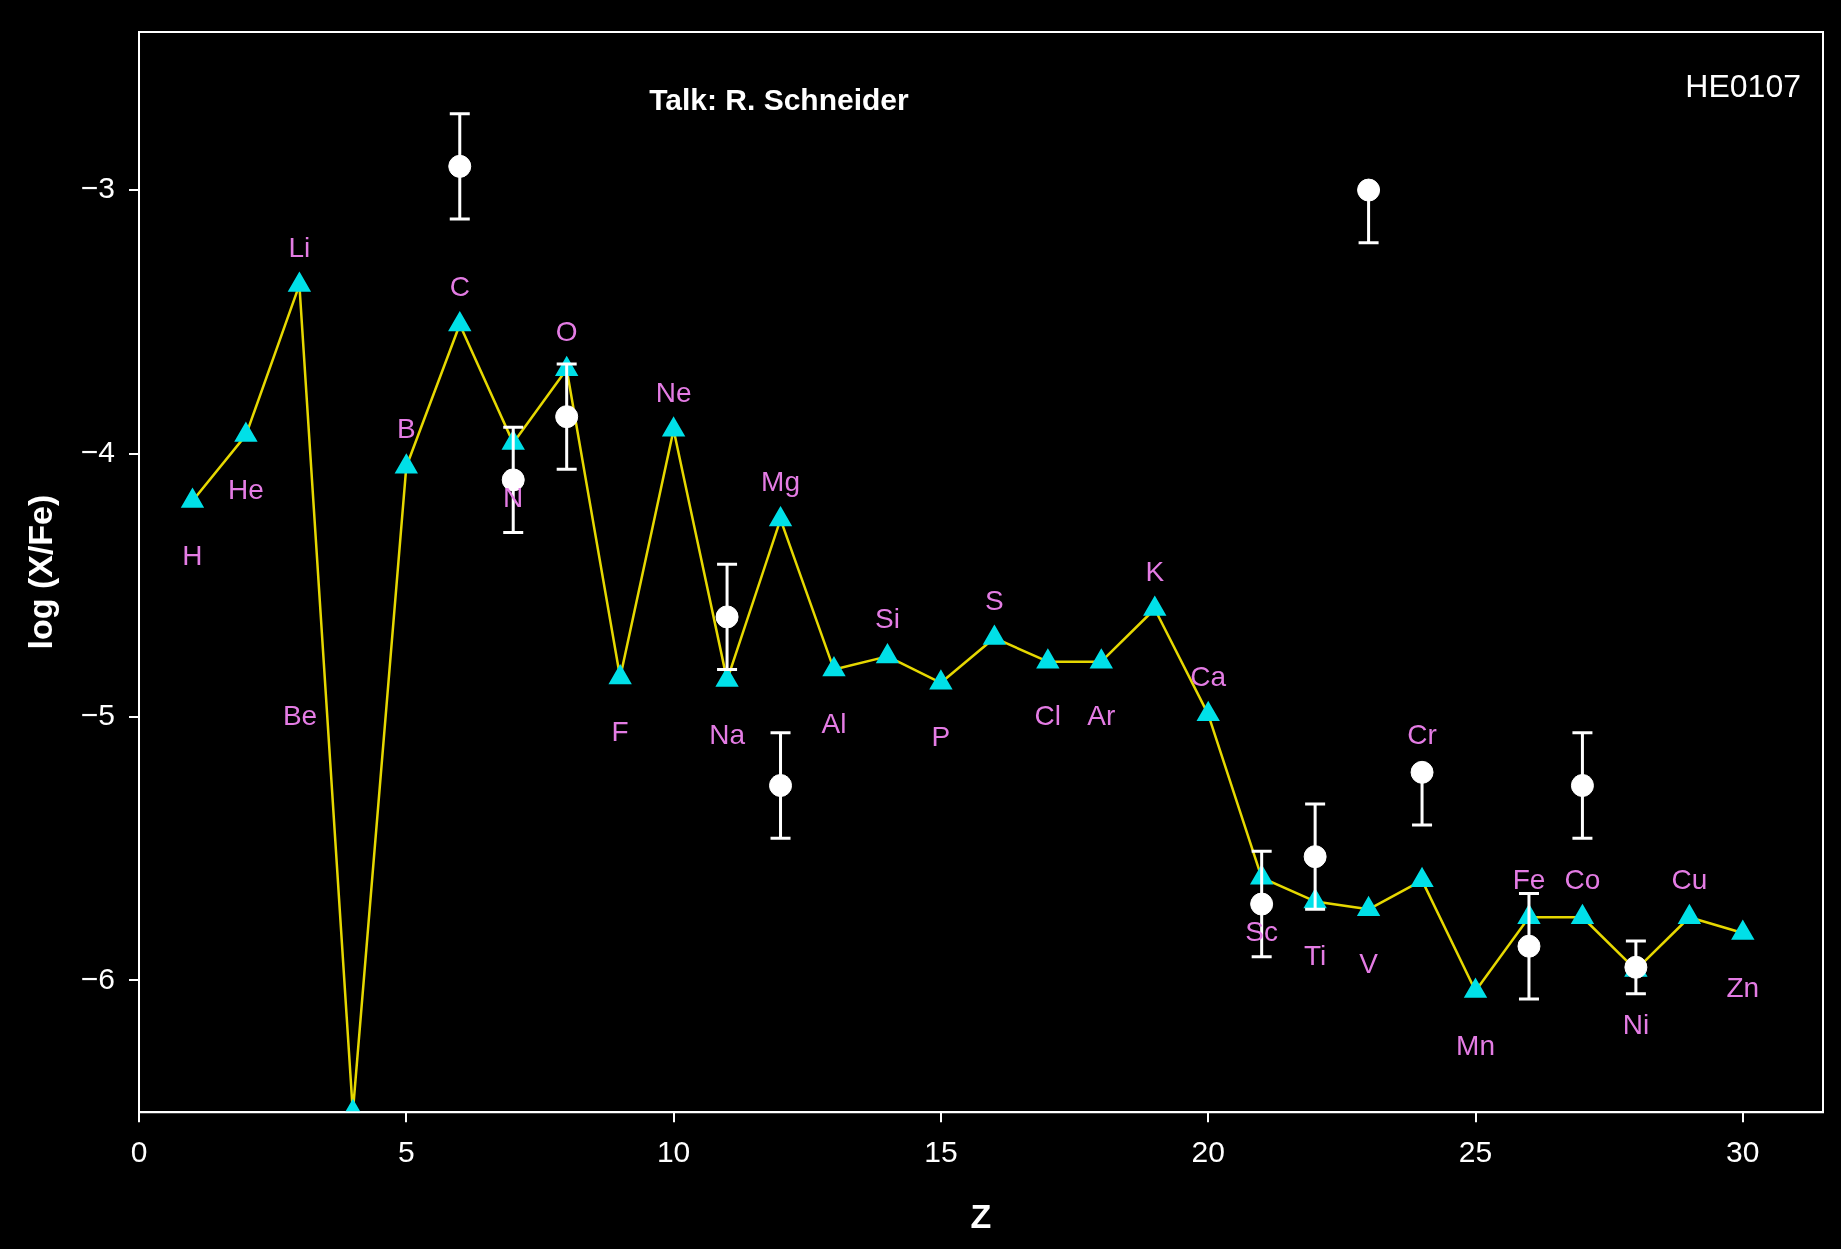 This screenshot has width=1841, height=1249. Describe the element at coordinates (1475, 1152) in the screenshot. I see `x-tick-label: 25` at that location.